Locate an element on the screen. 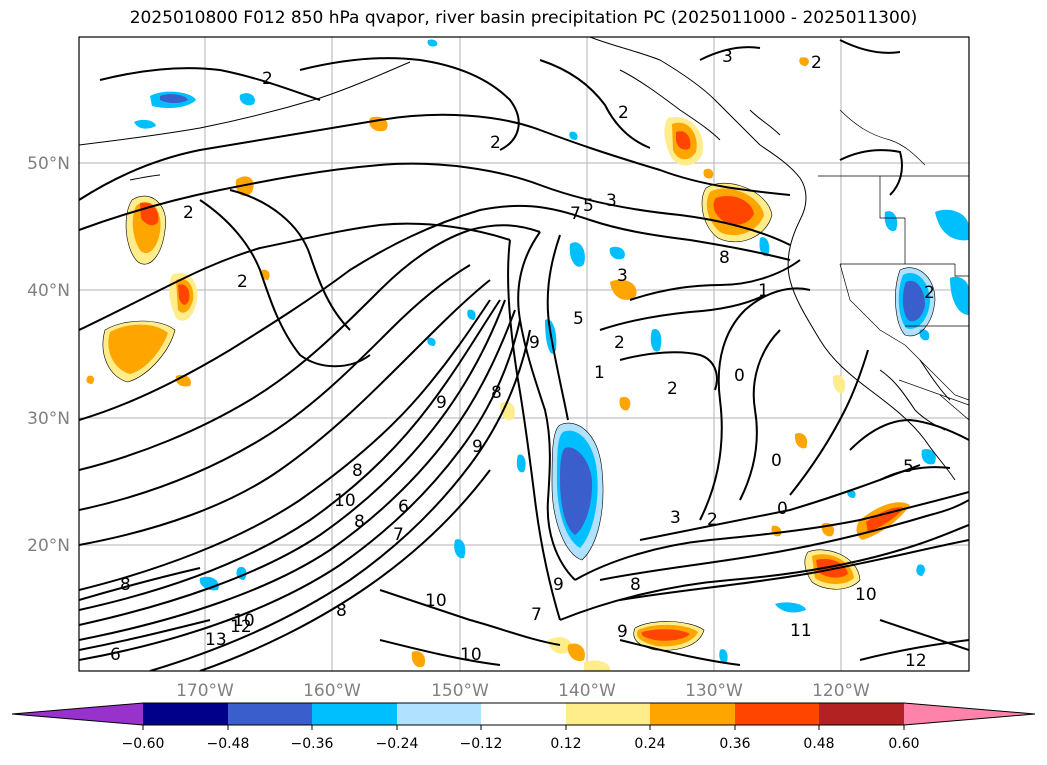 The width and height of the screenshot is (1047, 765). lon-label: 170°W is located at coordinates (205, 691).